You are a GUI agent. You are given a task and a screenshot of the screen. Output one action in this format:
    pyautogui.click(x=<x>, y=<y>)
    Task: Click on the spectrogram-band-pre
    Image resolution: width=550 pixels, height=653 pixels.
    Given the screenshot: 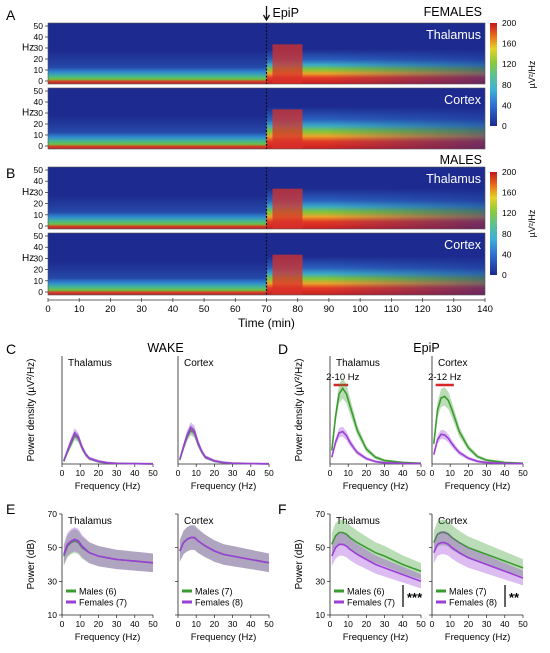 What is the action you would take?
    pyautogui.click(x=157, y=277)
    